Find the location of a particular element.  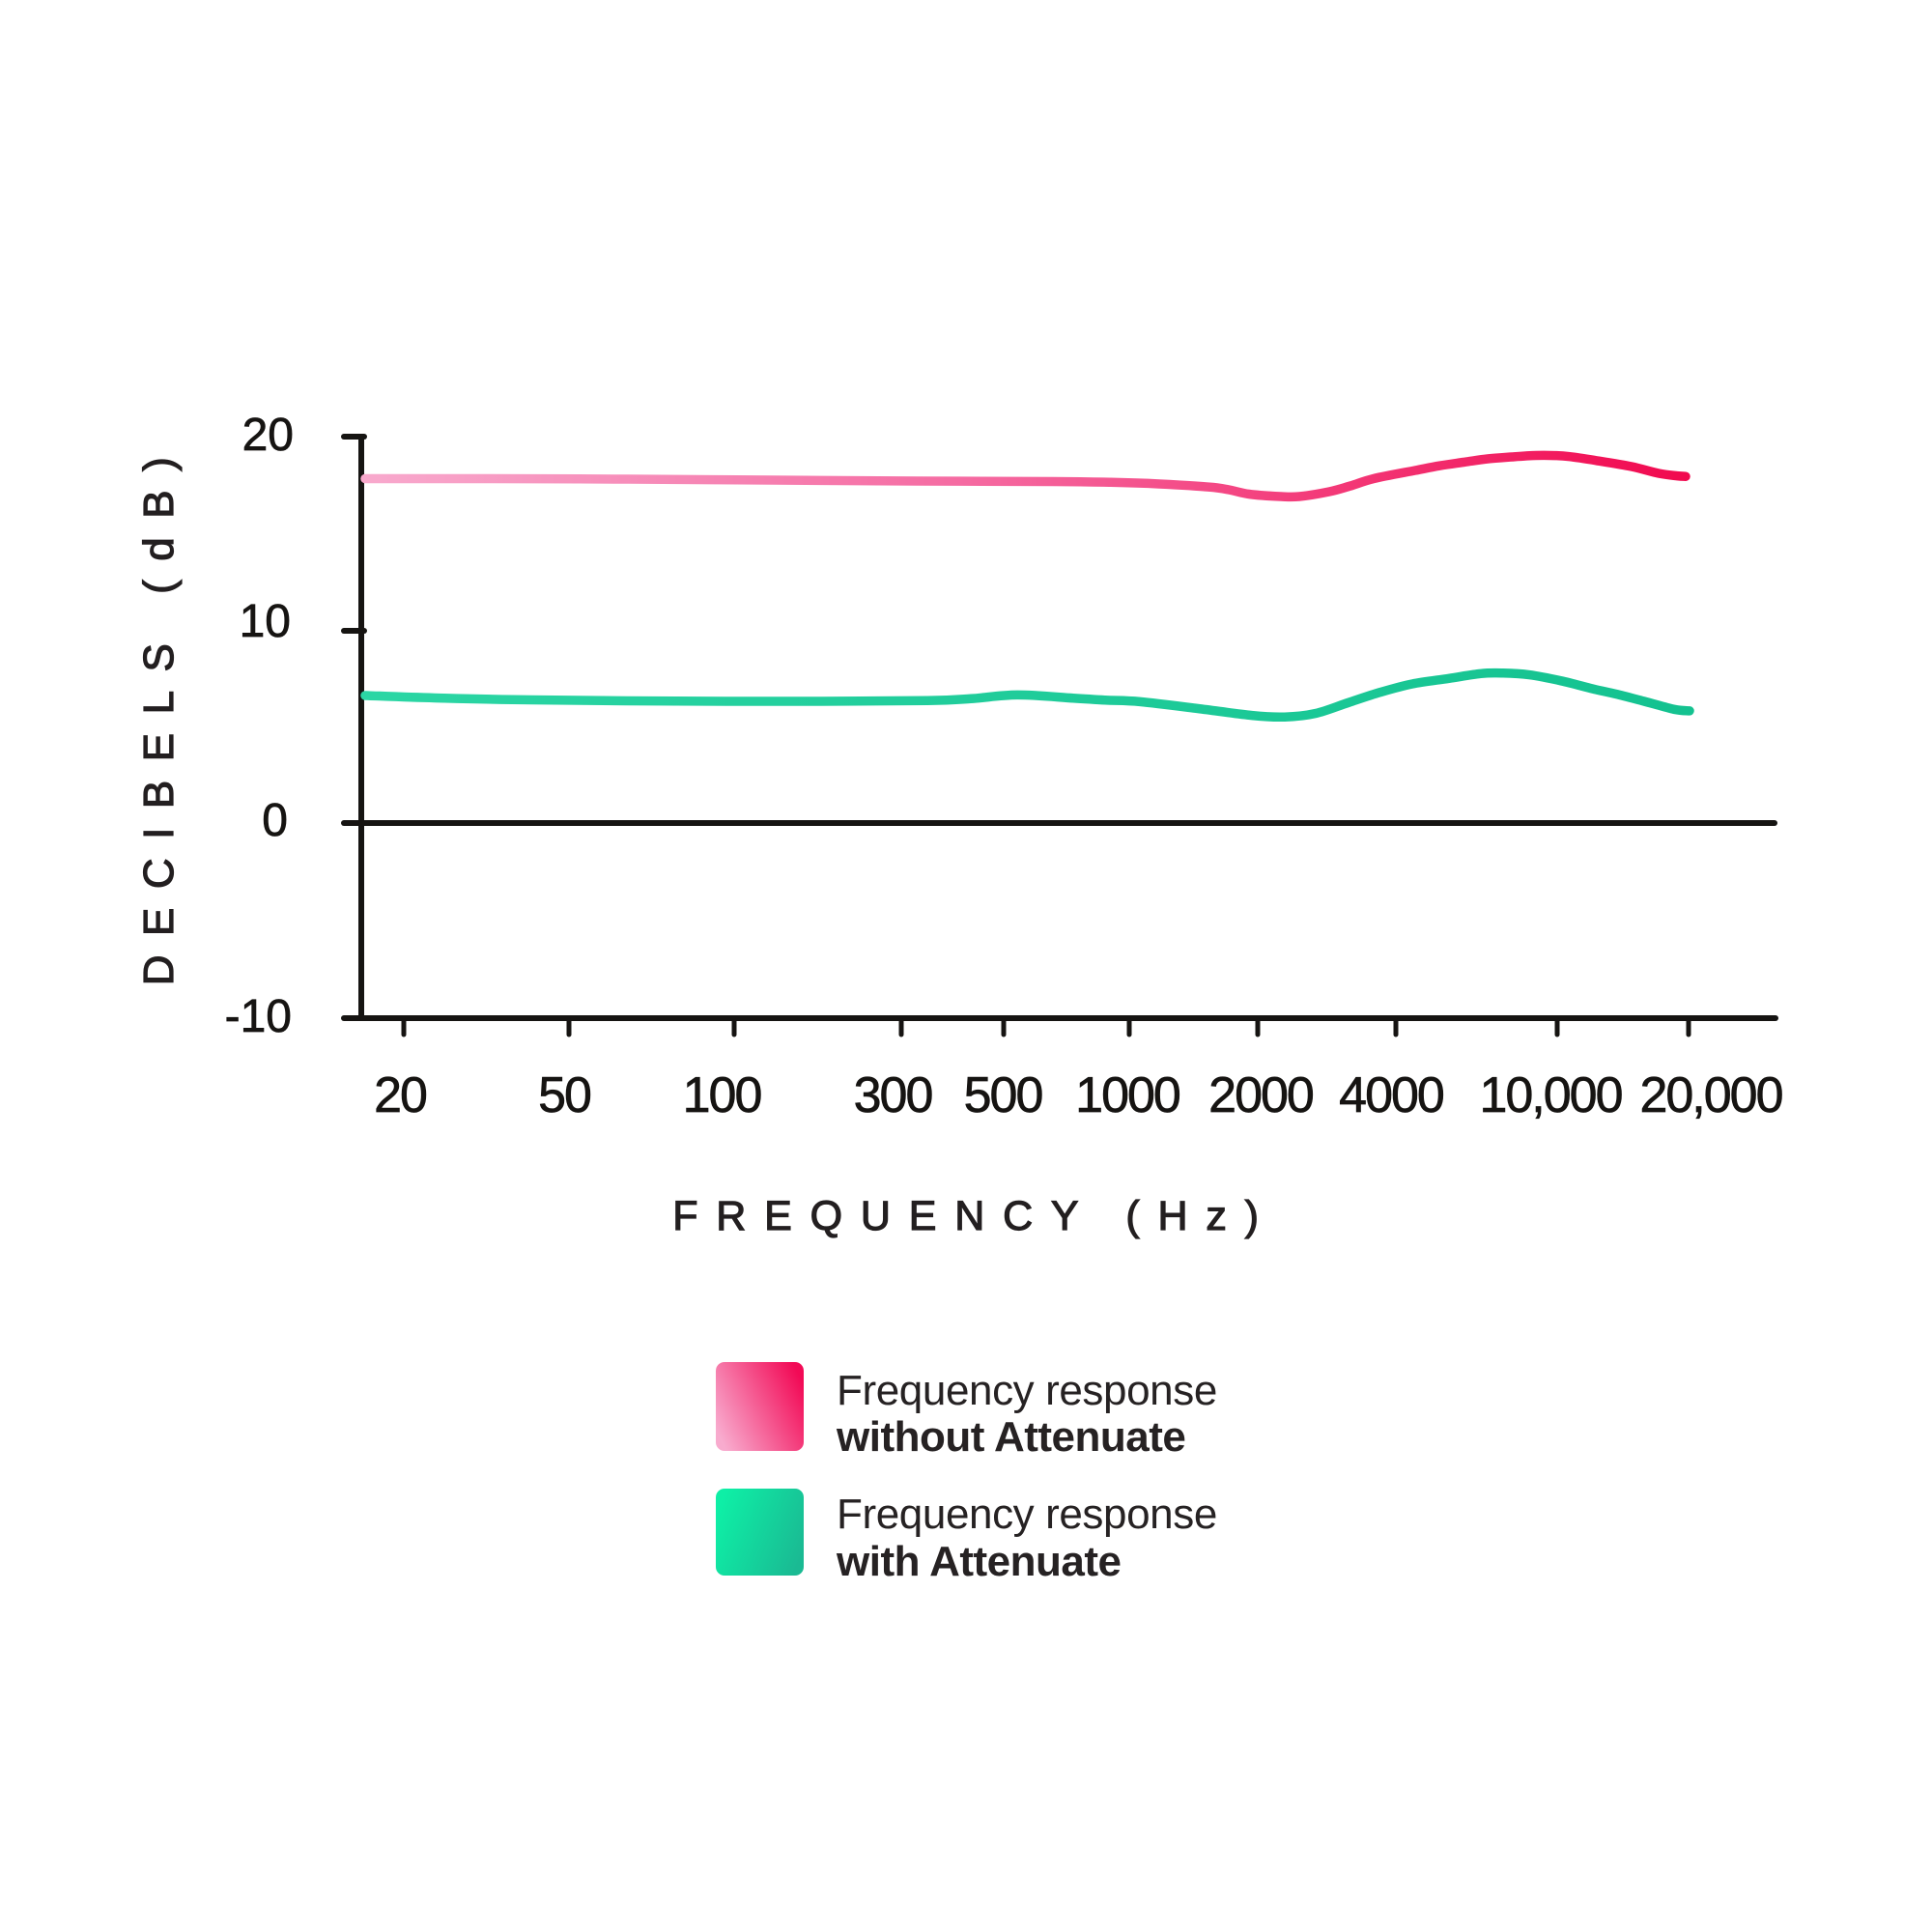

svg-text: DECIBELS (dB) is located at coordinates (159, 712).